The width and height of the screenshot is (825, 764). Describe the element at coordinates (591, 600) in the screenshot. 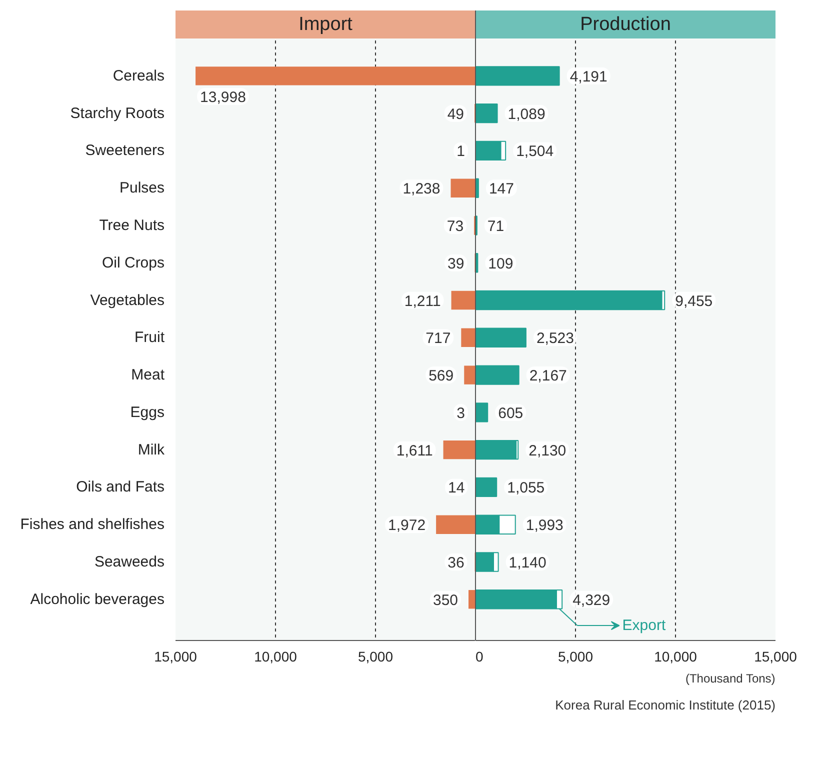

I see `total-label: 4,329` at that location.